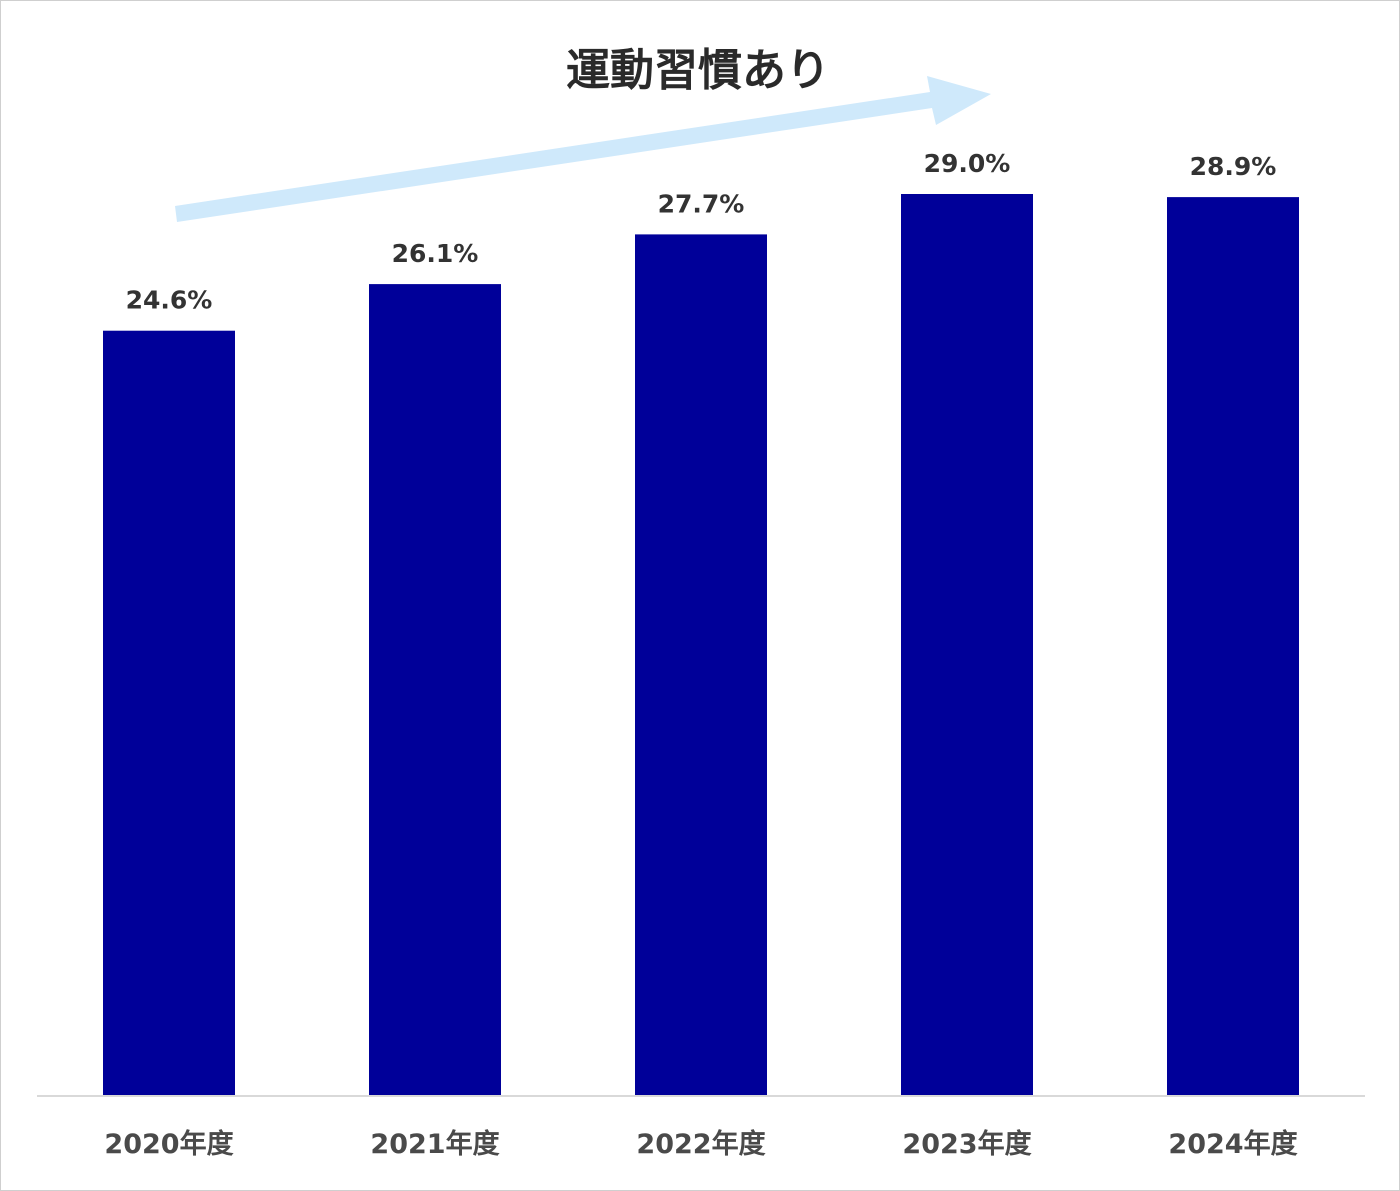 Image resolution: width=1400 pixels, height=1191 pixels. Describe the element at coordinates (168, 1144) in the screenshot. I see `category-label-1: 2020年度` at that location.